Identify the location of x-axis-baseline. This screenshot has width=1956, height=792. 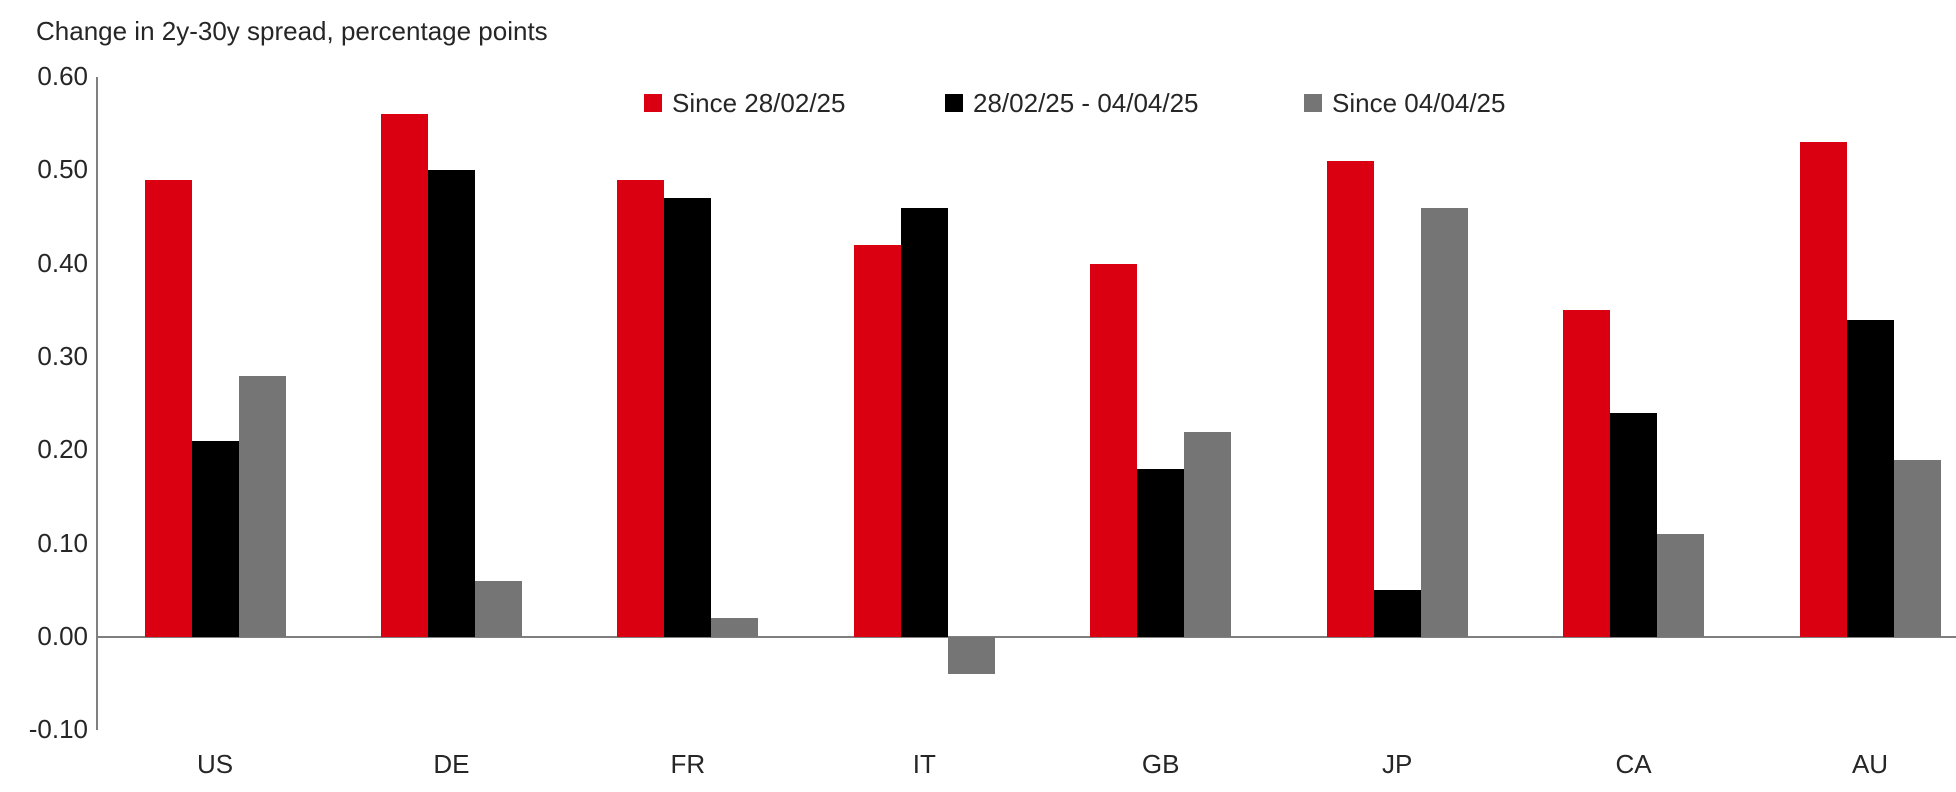
(1026, 637).